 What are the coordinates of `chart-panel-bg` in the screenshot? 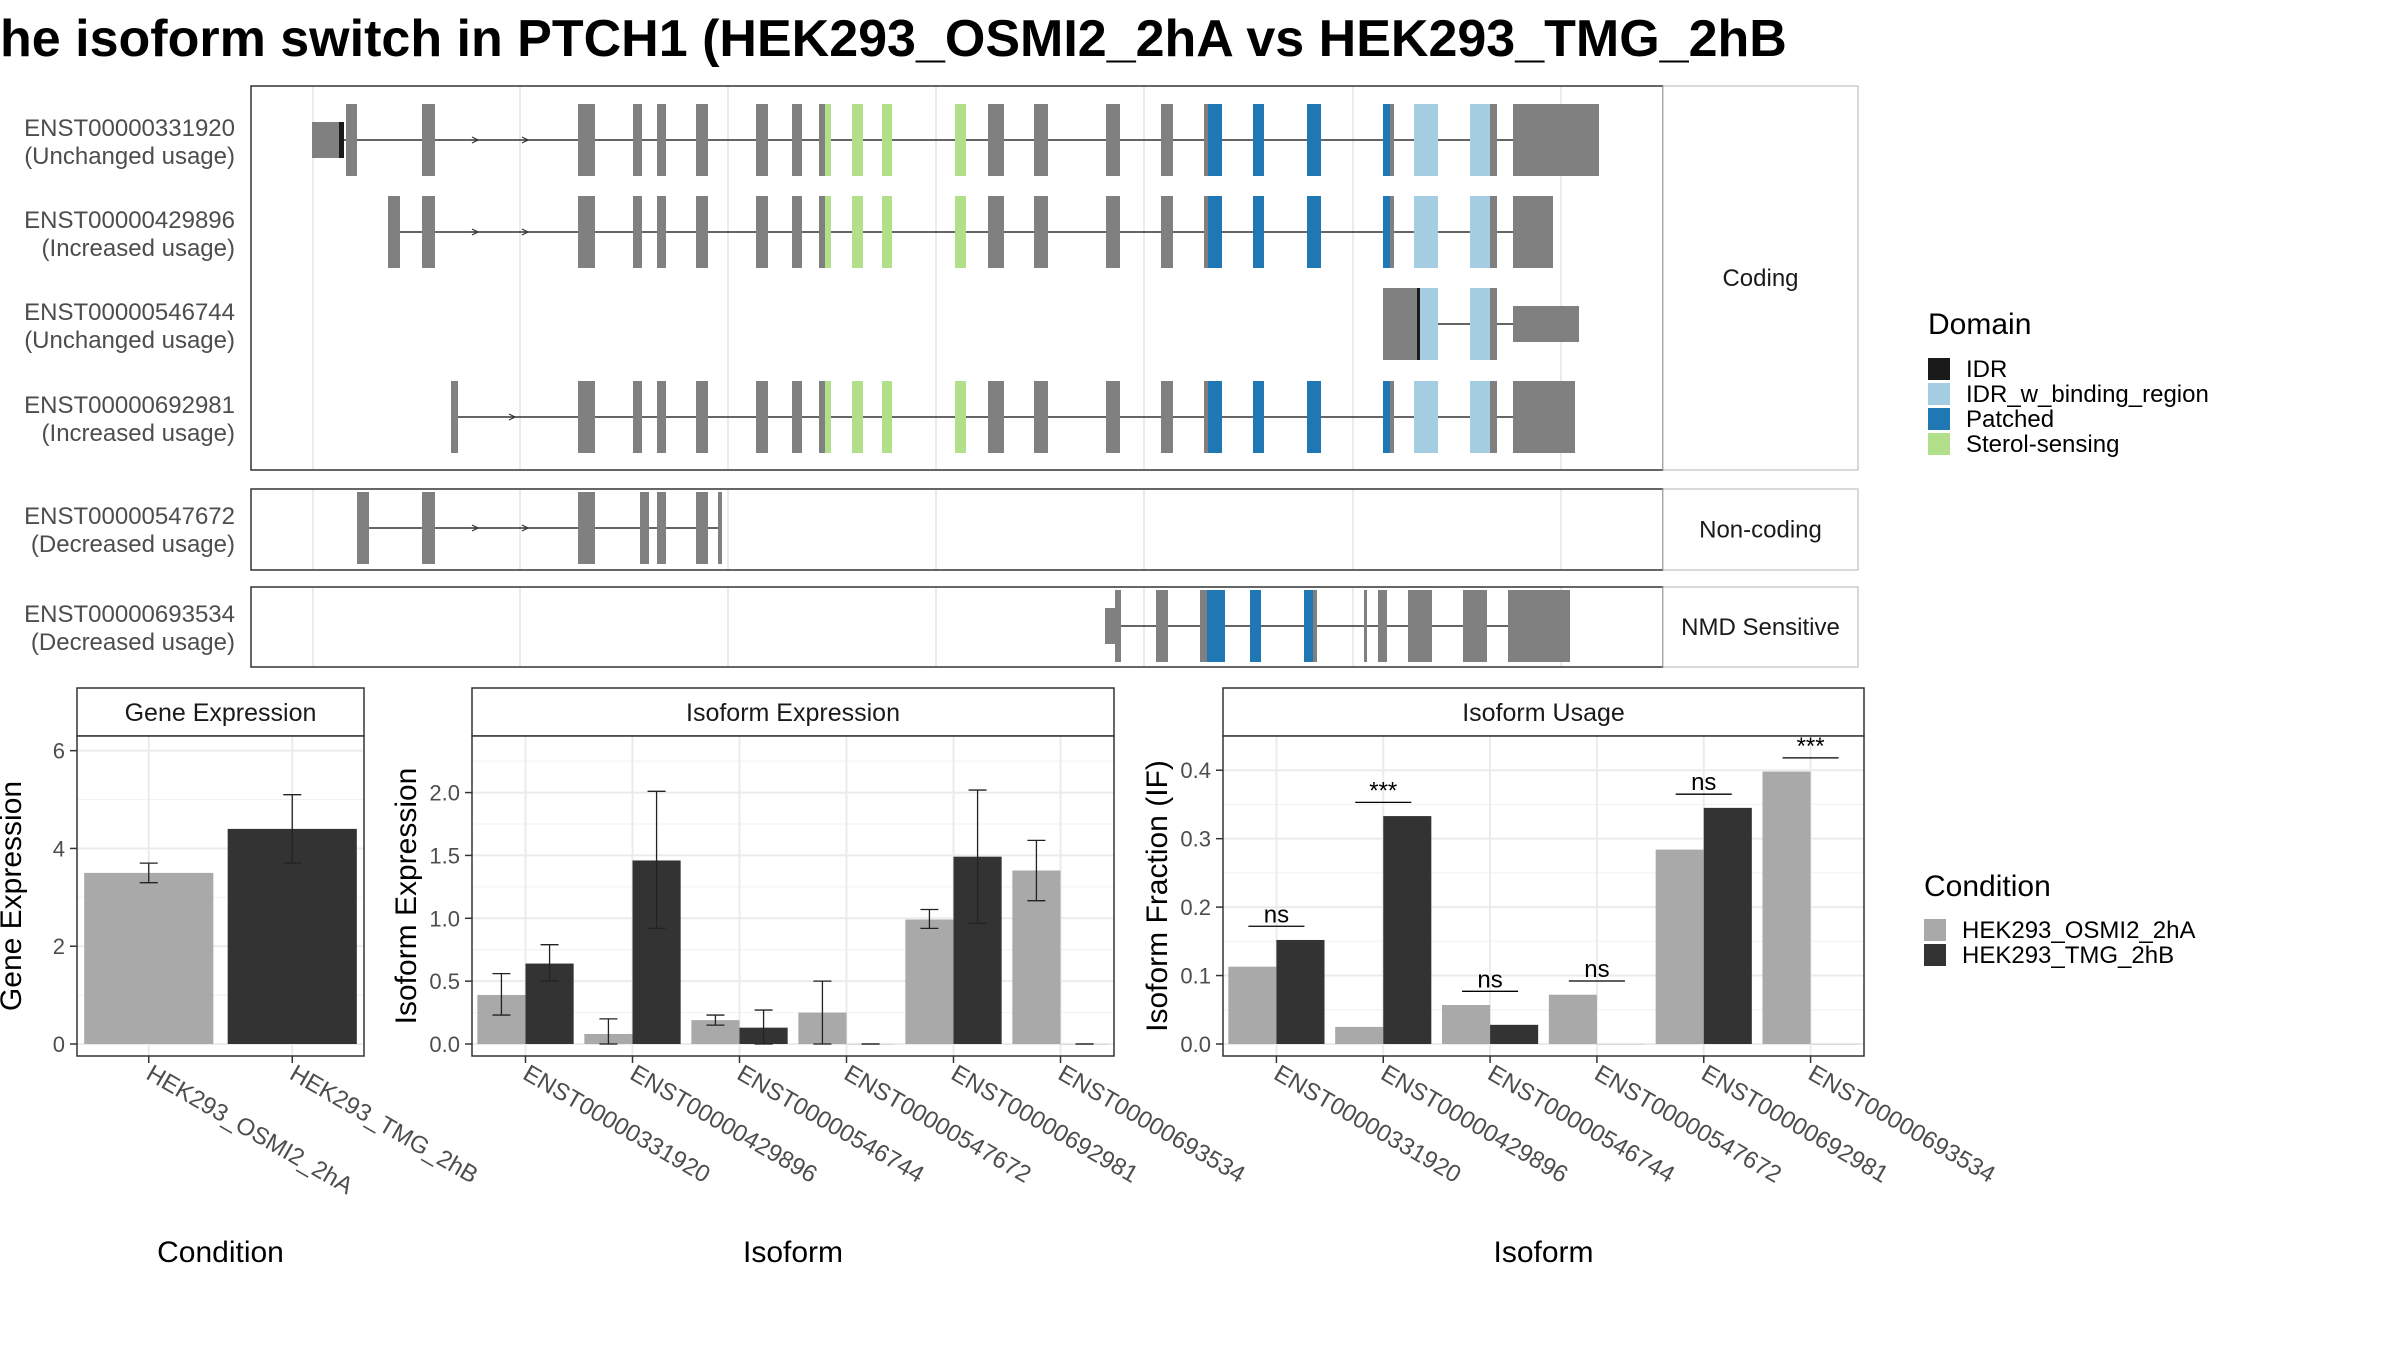 It's located at (793, 896).